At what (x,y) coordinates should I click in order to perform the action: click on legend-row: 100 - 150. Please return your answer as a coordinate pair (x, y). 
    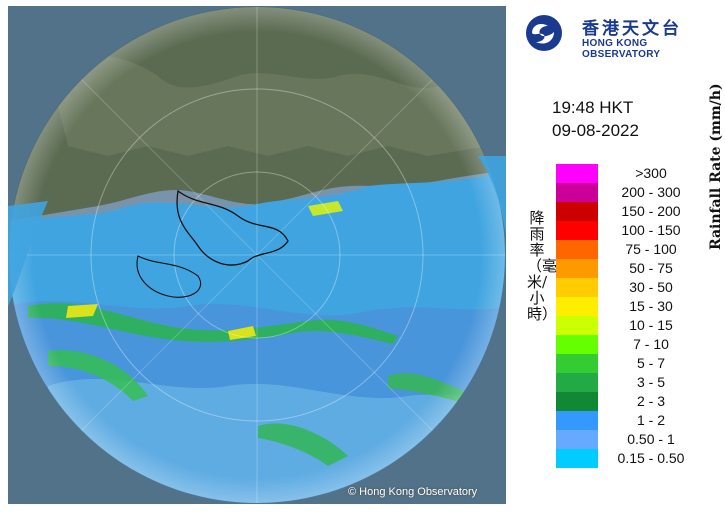
    Looking at the image, I should click on (631, 230).